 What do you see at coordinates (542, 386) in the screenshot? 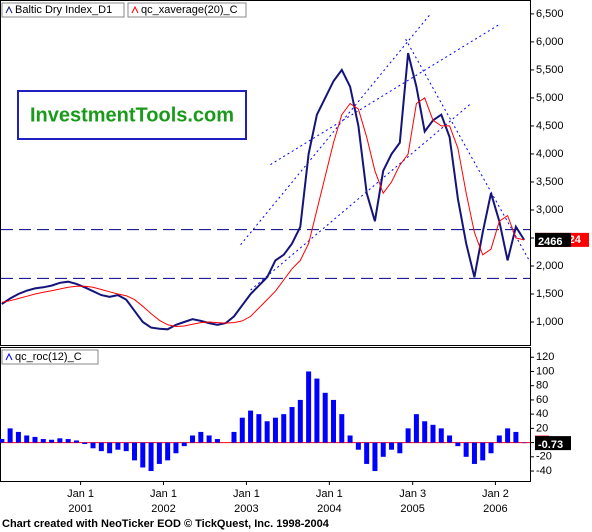
I see `y-tick-label: 80` at bounding box center [542, 386].